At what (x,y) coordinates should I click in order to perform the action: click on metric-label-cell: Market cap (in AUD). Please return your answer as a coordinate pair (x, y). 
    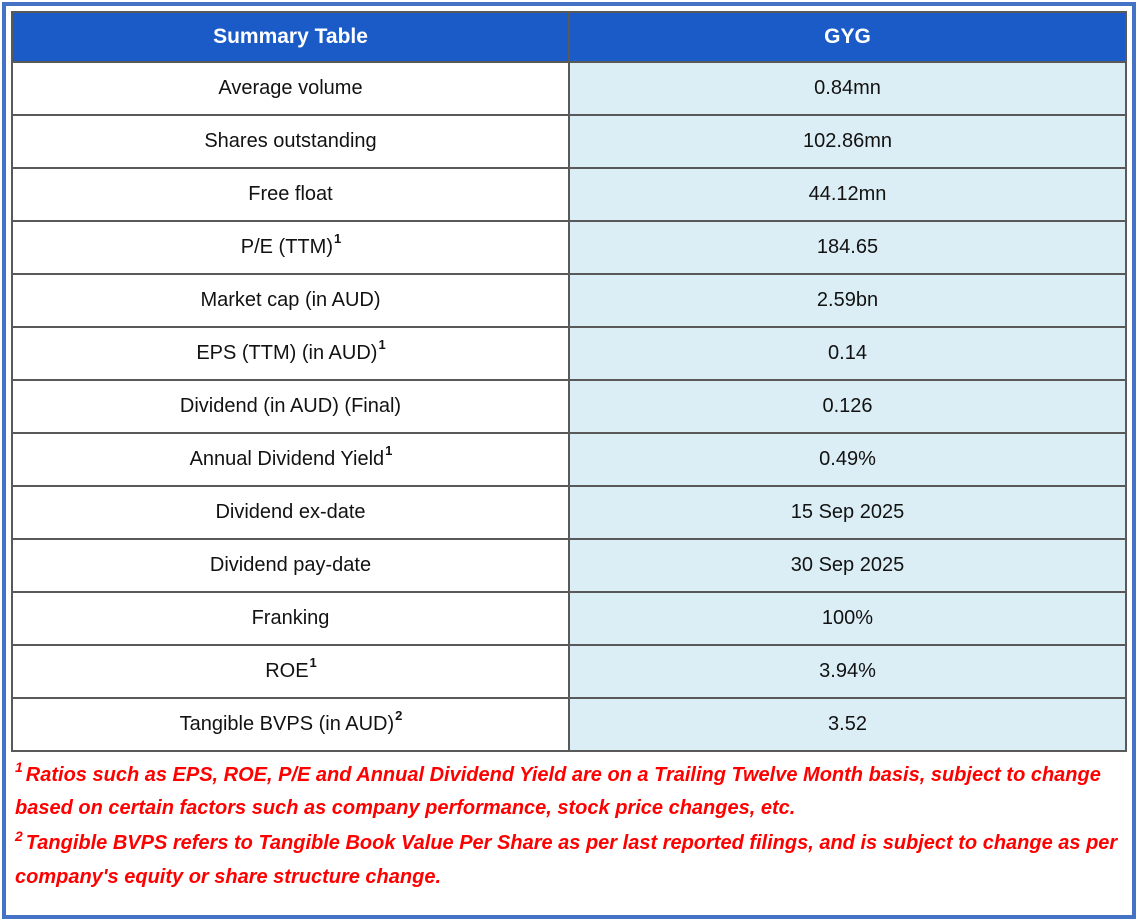
    Looking at the image, I should click on (290, 300).